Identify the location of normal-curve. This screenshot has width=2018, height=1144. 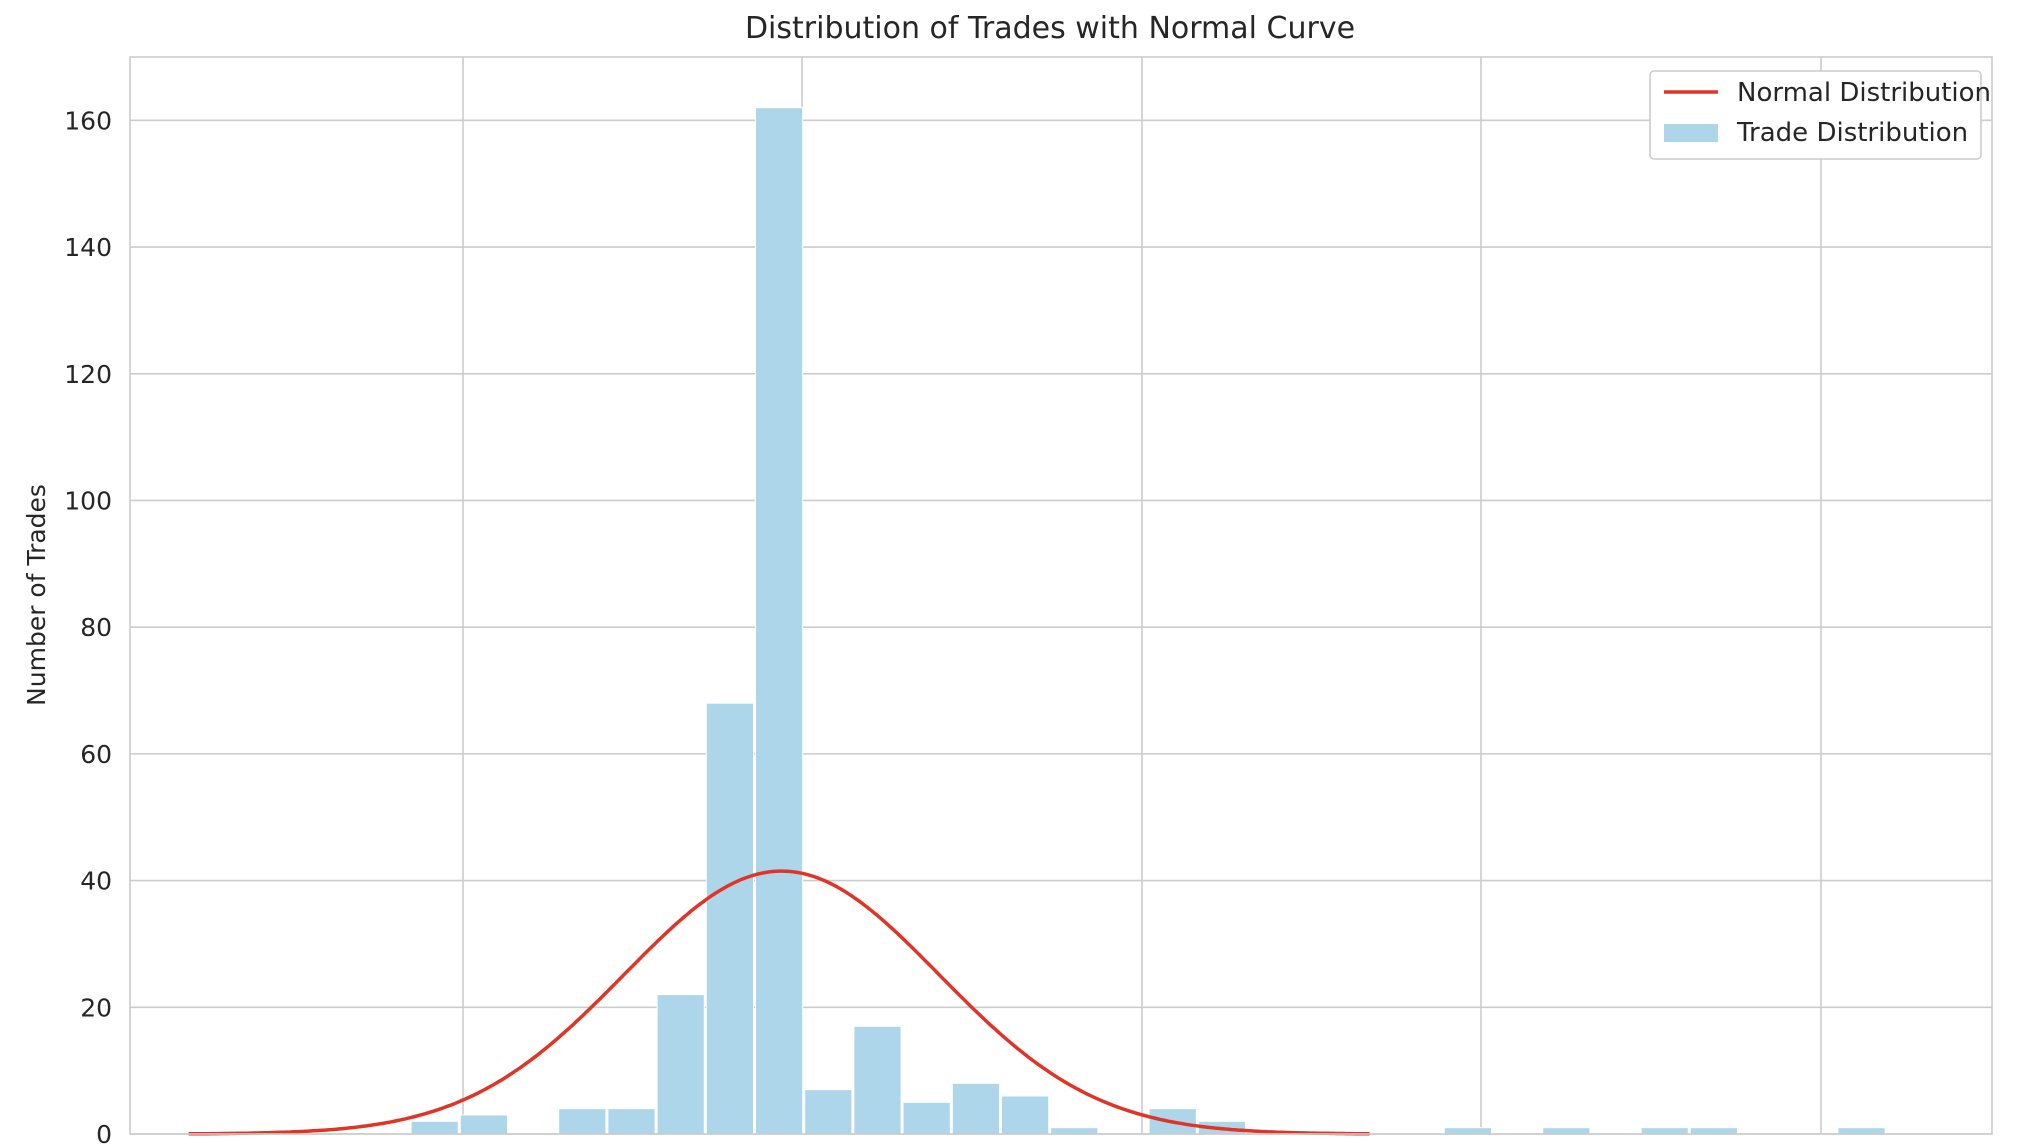
(779, 1002).